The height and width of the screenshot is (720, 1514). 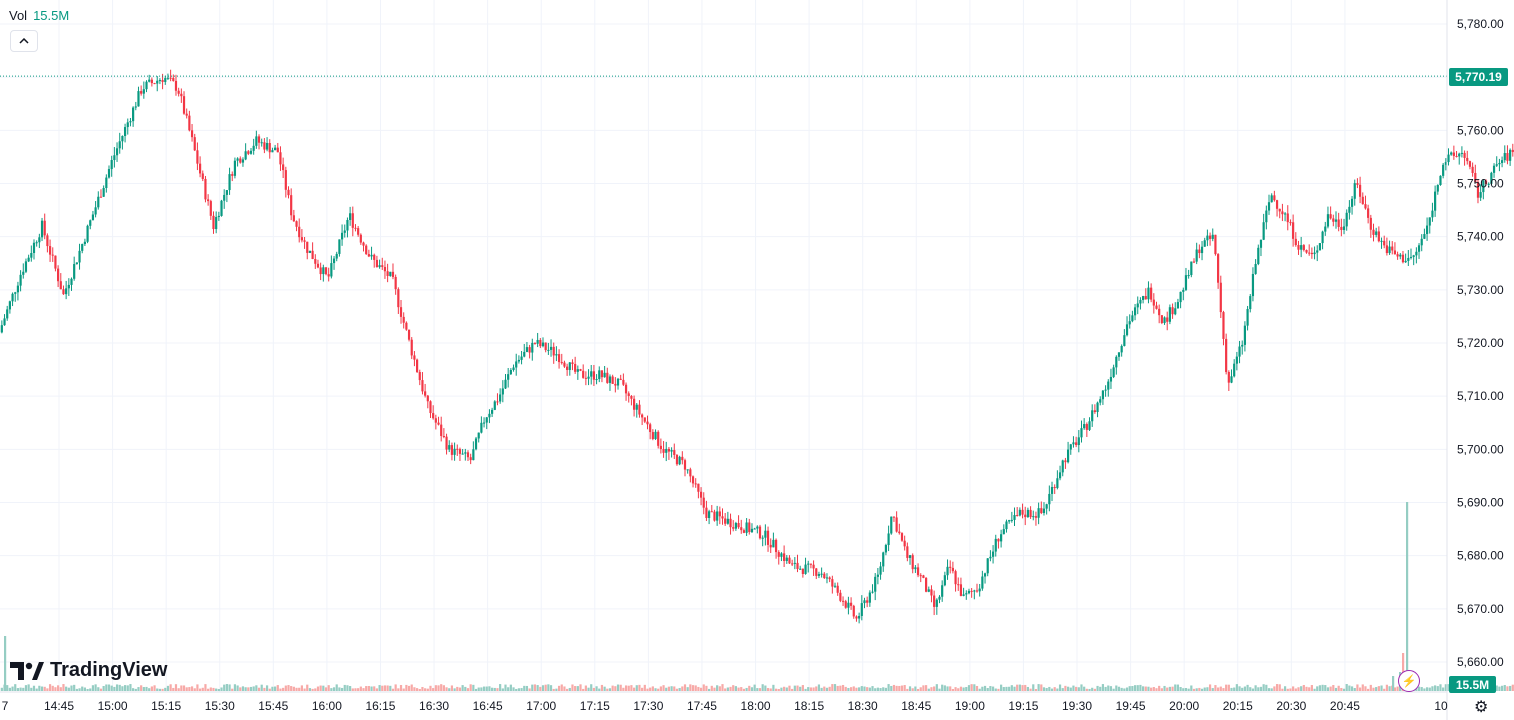 What do you see at coordinates (1481, 707) in the screenshot?
I see `gear-icon: ⚙` at bounding box center [1481, 707].